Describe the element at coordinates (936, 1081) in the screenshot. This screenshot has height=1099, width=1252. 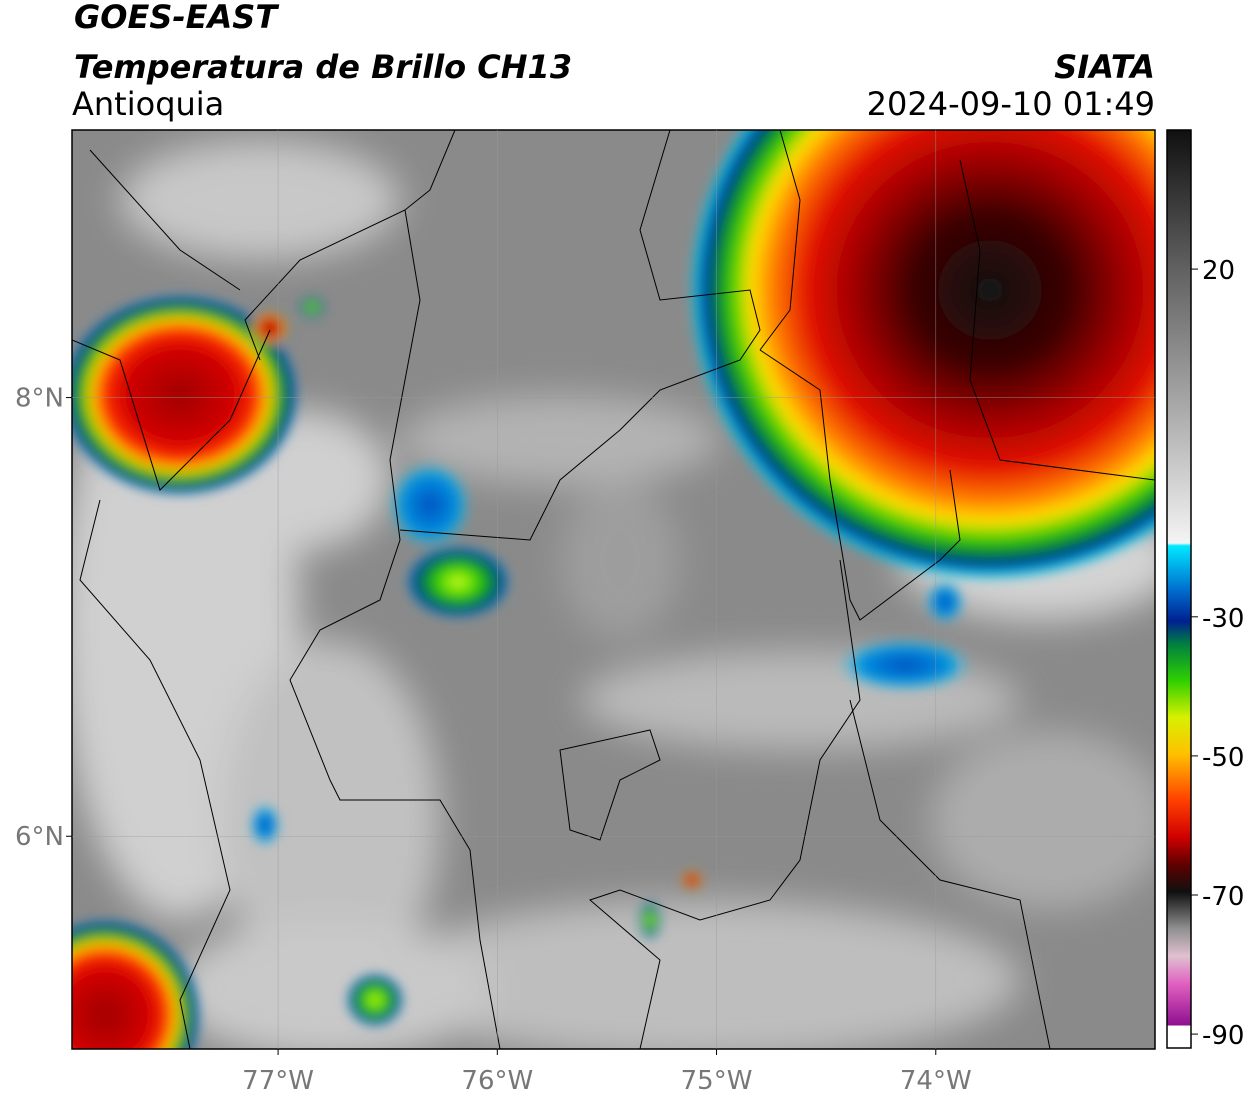
I see `x-tick-label: 74°W` at that location.